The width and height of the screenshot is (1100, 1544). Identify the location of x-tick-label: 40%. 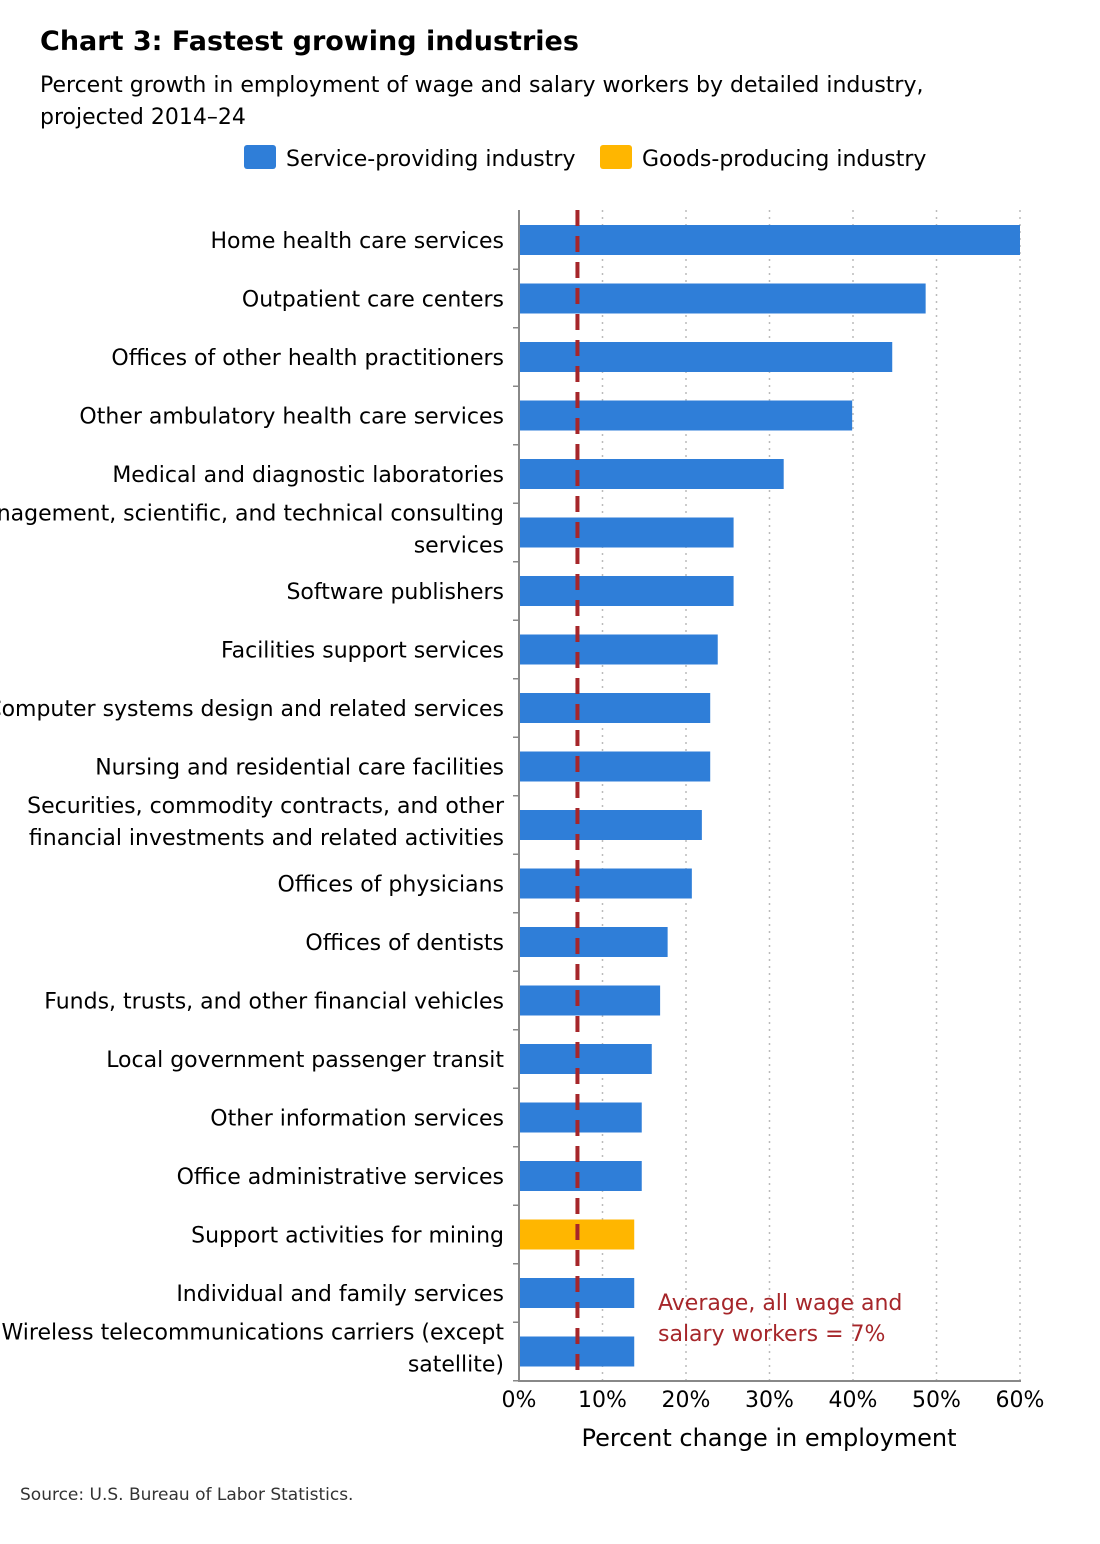
(853, 1400).